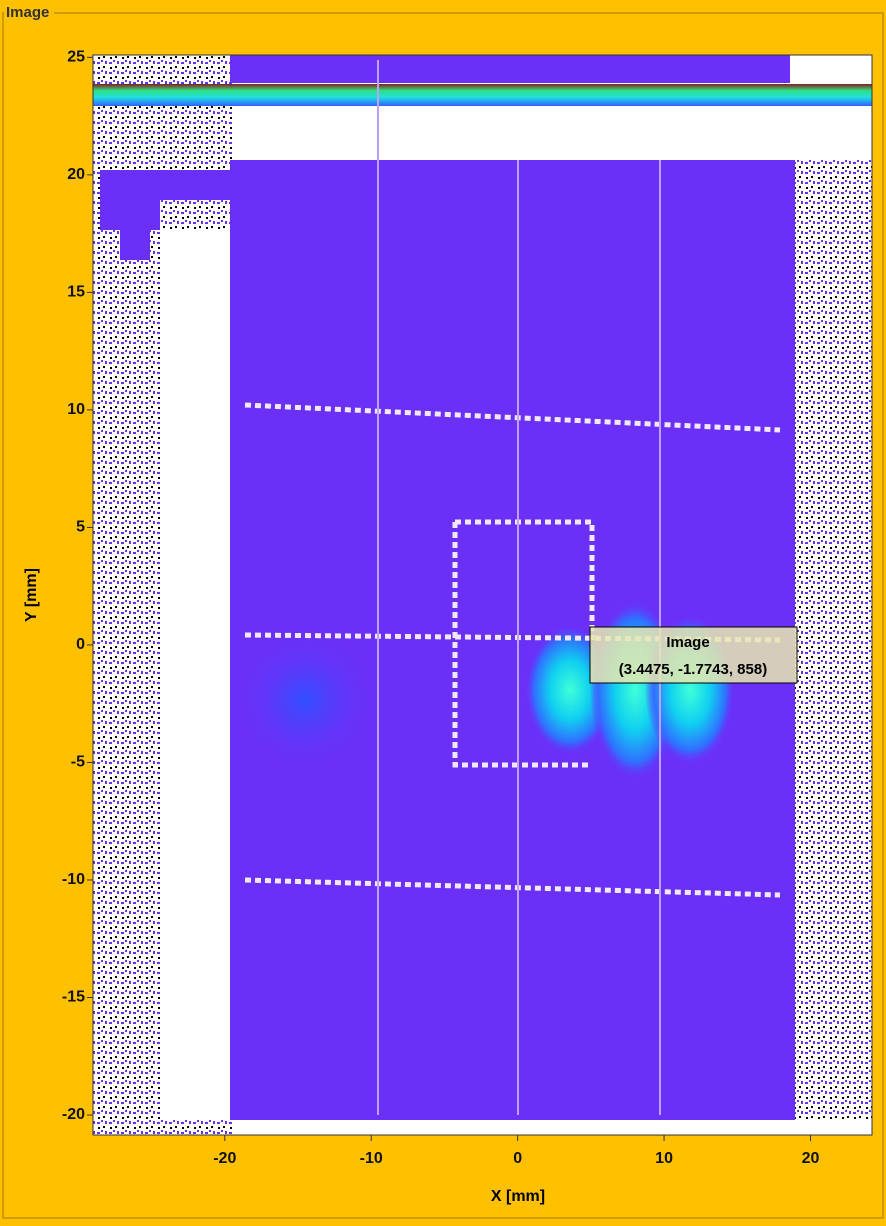  I want to click on y-tick-label: -15, so click(73, 997).